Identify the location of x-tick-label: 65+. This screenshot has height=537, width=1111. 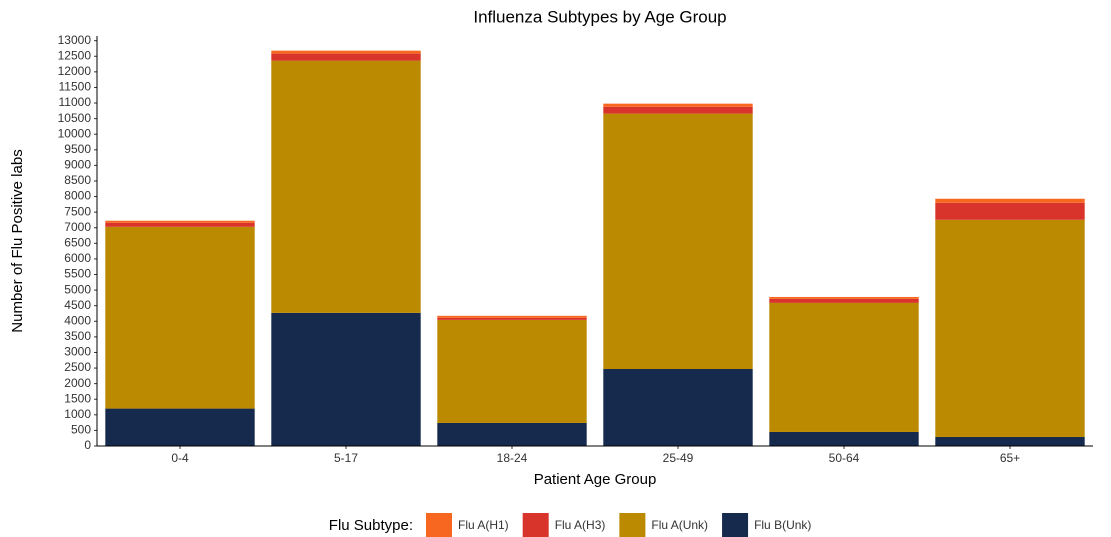
(1010, 458).